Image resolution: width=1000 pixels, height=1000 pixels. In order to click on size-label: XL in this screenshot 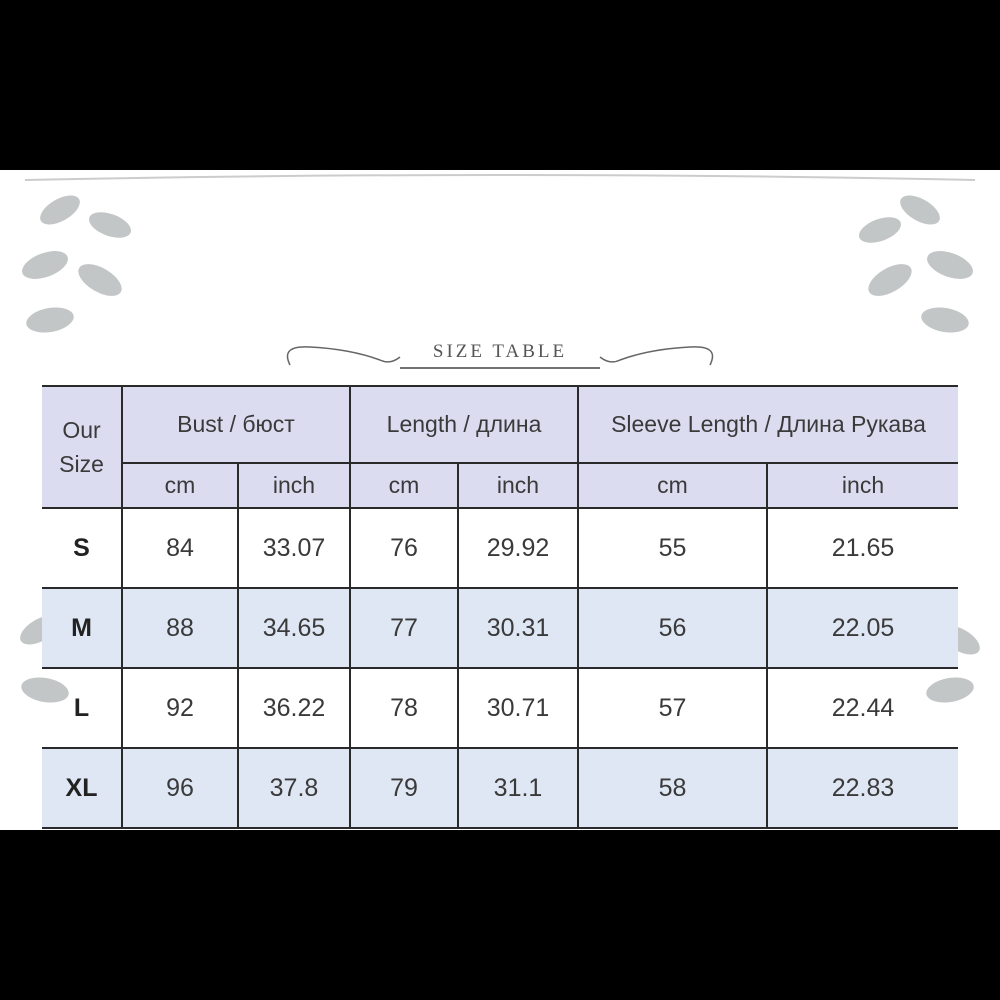, I will do `click(82, 788)`.